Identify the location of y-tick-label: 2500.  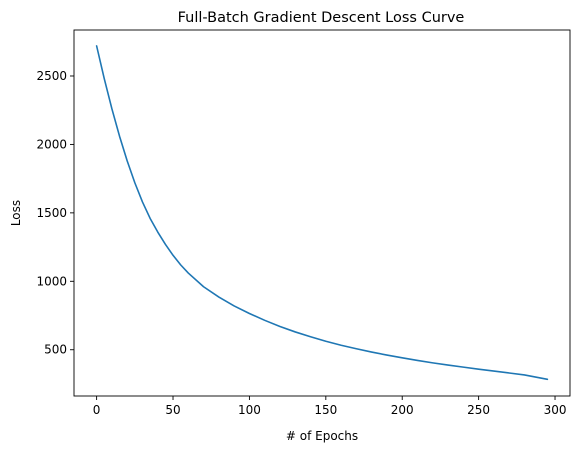
(51, 76).